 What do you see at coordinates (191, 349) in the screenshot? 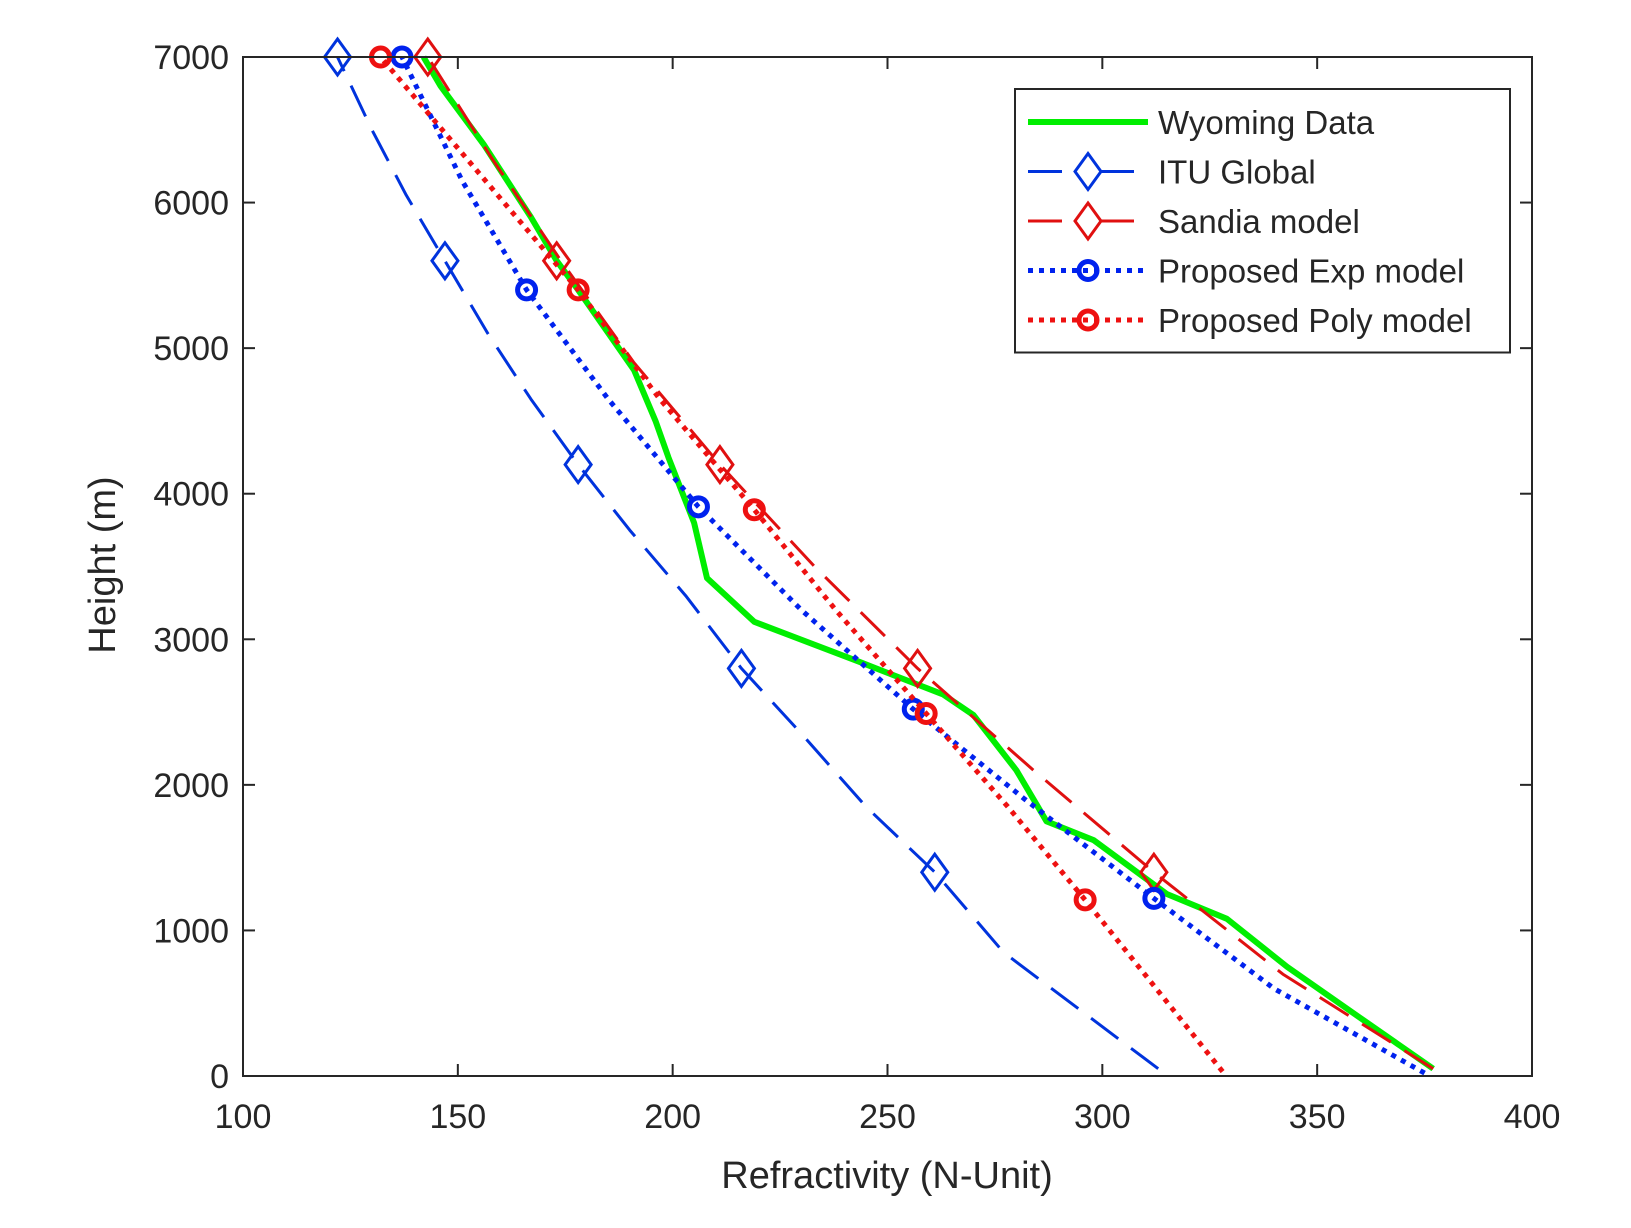
I see `y-tick-label: 5000` at bounding box center [191, 349].